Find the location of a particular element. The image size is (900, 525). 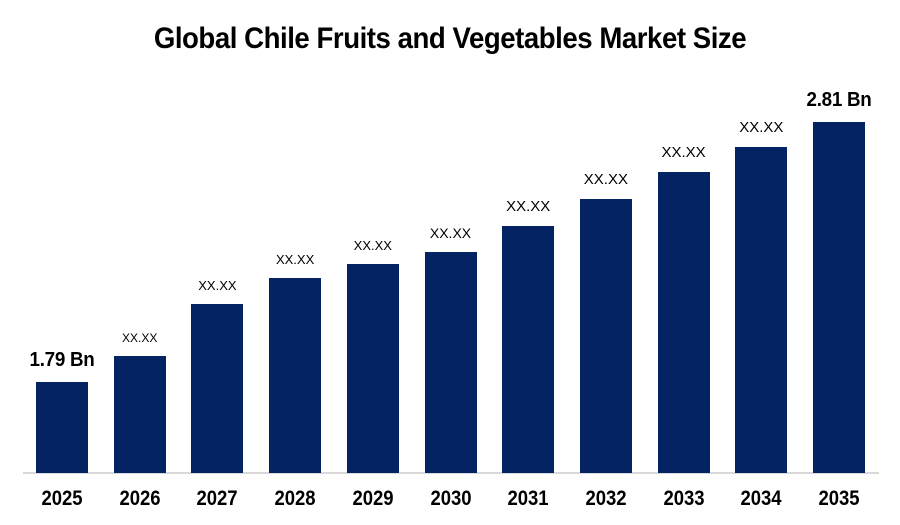

bar-value-label-2032: XX.XX is located at coordinates (605, 179).